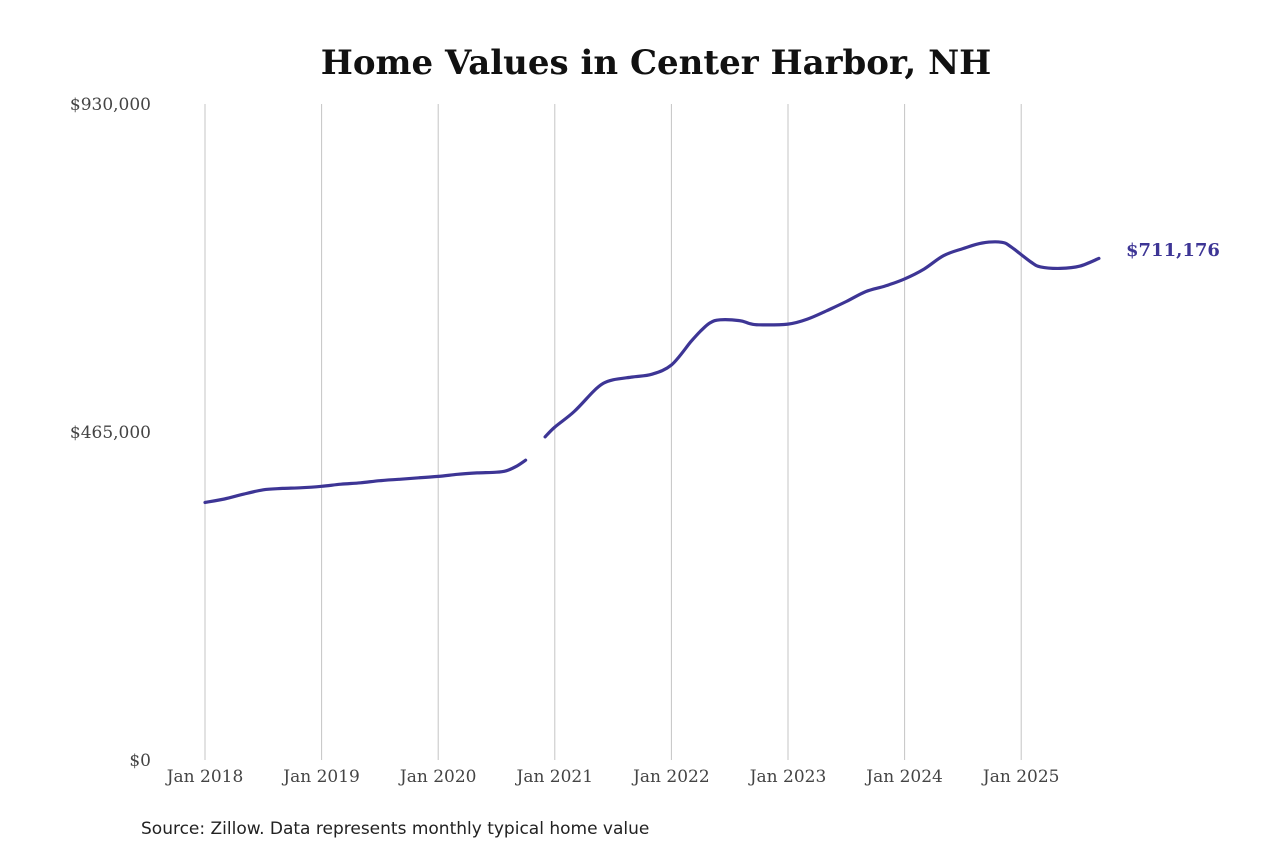 This screenshot has height=853, width=1280. I want to click on y-tick-label: $0, so click(140, 761).